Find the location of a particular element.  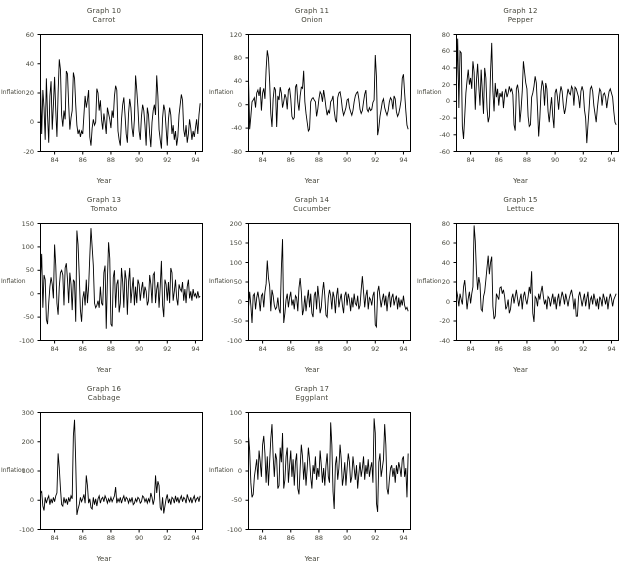

plot-area: Inflation 150 100 50 0 -50 -100 84 86 88 90 92 94 is located at coordinates (104, 291).